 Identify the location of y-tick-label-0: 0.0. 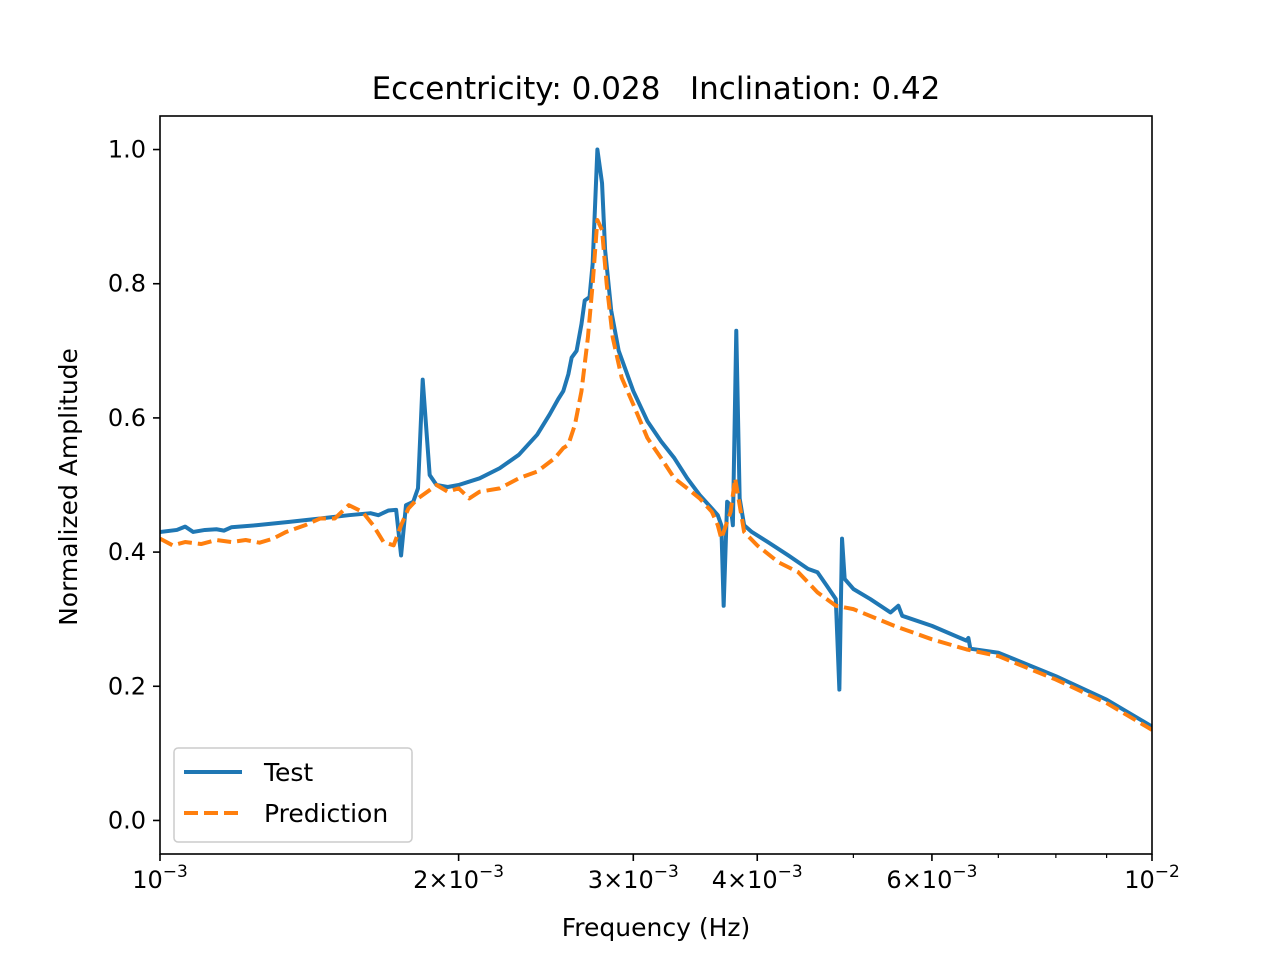
(127, 820).